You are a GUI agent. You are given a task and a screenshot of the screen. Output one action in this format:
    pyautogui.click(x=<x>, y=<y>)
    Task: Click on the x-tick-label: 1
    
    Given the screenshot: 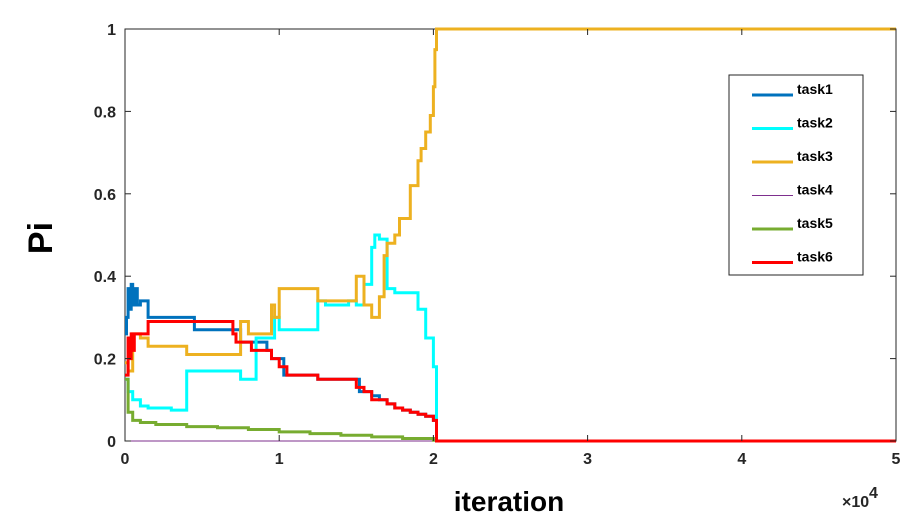 What is the action you would take?
    pyautogui.click(x=279, y=459)
    